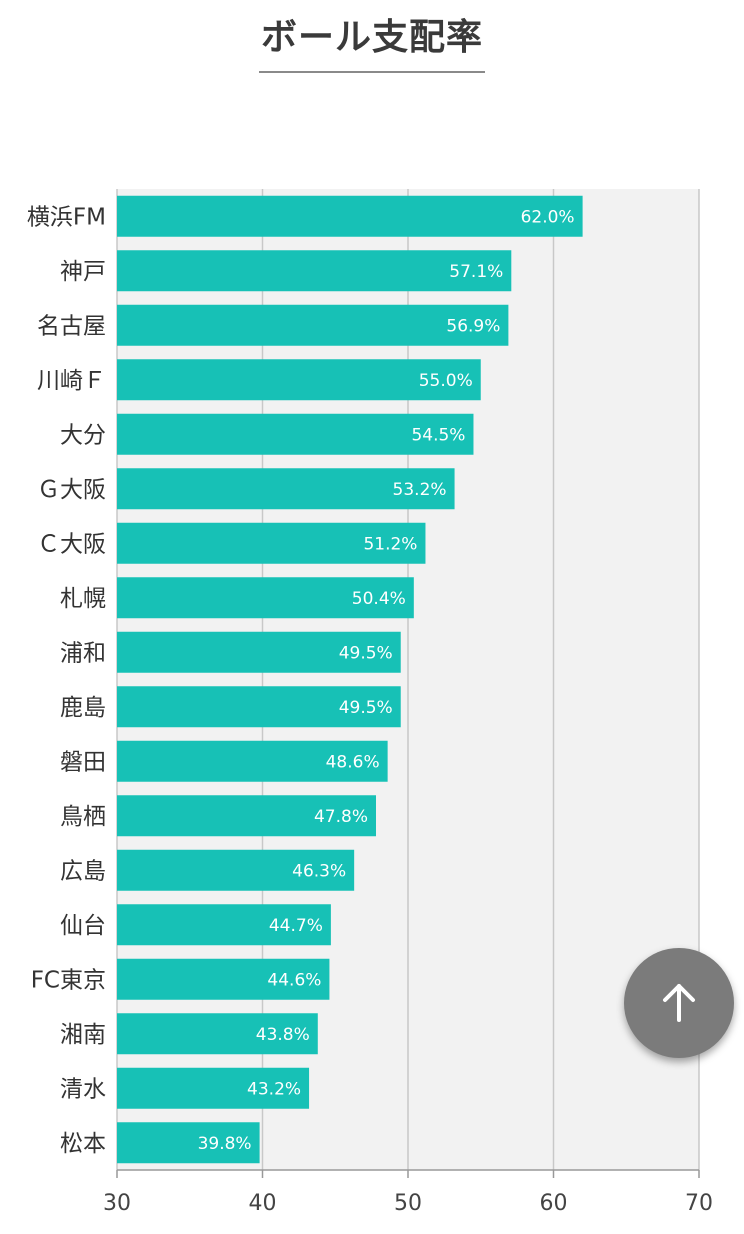 This screenshot has width=744, height=1234. Describe the element at coordinates (476, 272) in the screenshot. I see `data-label: 57.1%` at that location.